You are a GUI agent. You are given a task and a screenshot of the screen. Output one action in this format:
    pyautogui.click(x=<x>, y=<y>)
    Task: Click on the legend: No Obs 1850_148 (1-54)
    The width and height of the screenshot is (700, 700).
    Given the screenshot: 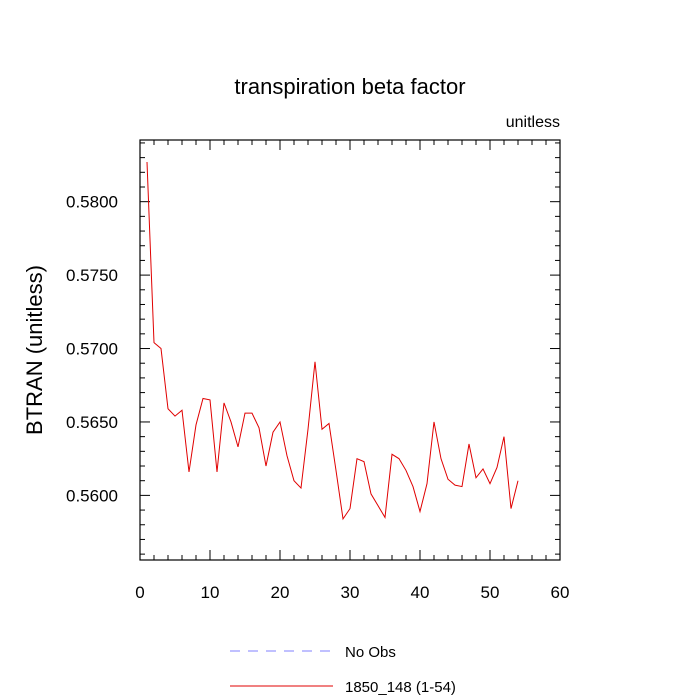 What is the action you would take?
    pyautogui.click(x=343, y=670)
    